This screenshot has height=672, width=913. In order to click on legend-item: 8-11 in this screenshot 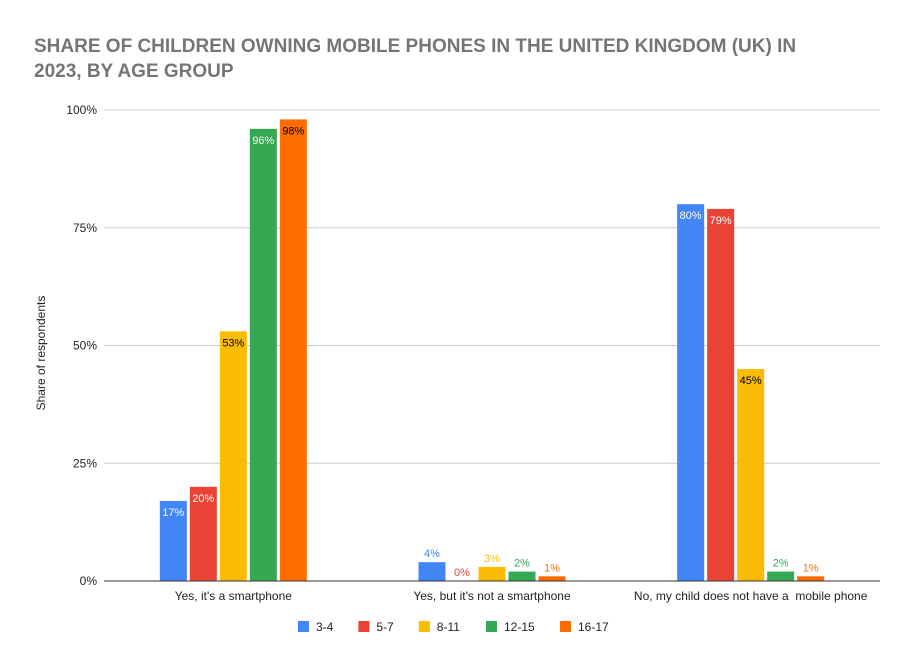, I will do `click(439, 627)`.